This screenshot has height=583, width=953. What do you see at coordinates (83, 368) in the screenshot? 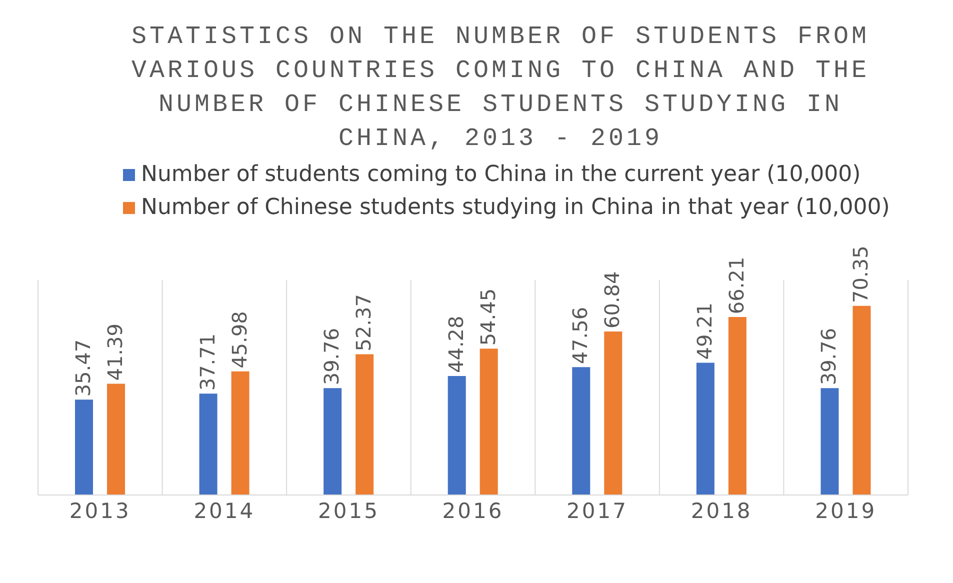
I see `data-label: 35.47` at bounding box center [83, 368].